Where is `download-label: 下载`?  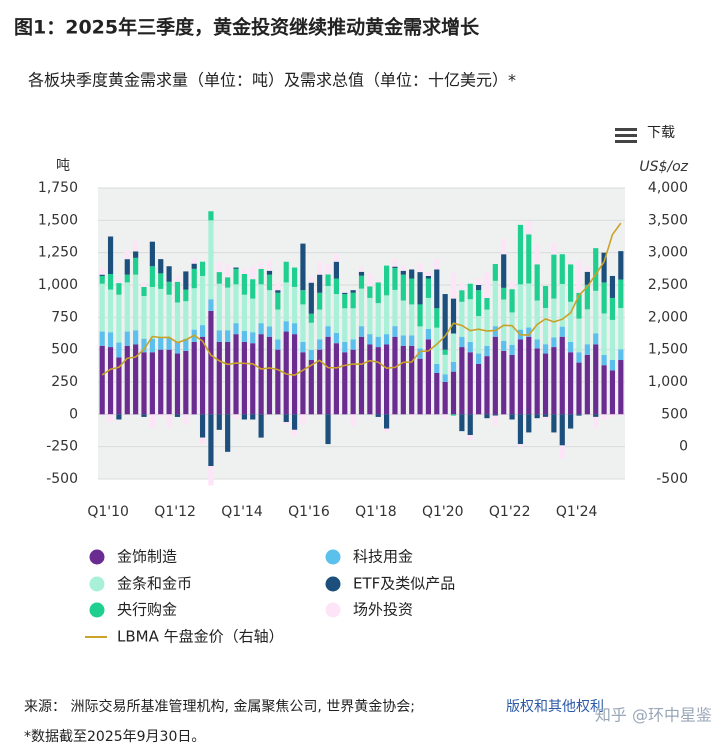 download-label: 下载 is located at coordinates (661, 133).